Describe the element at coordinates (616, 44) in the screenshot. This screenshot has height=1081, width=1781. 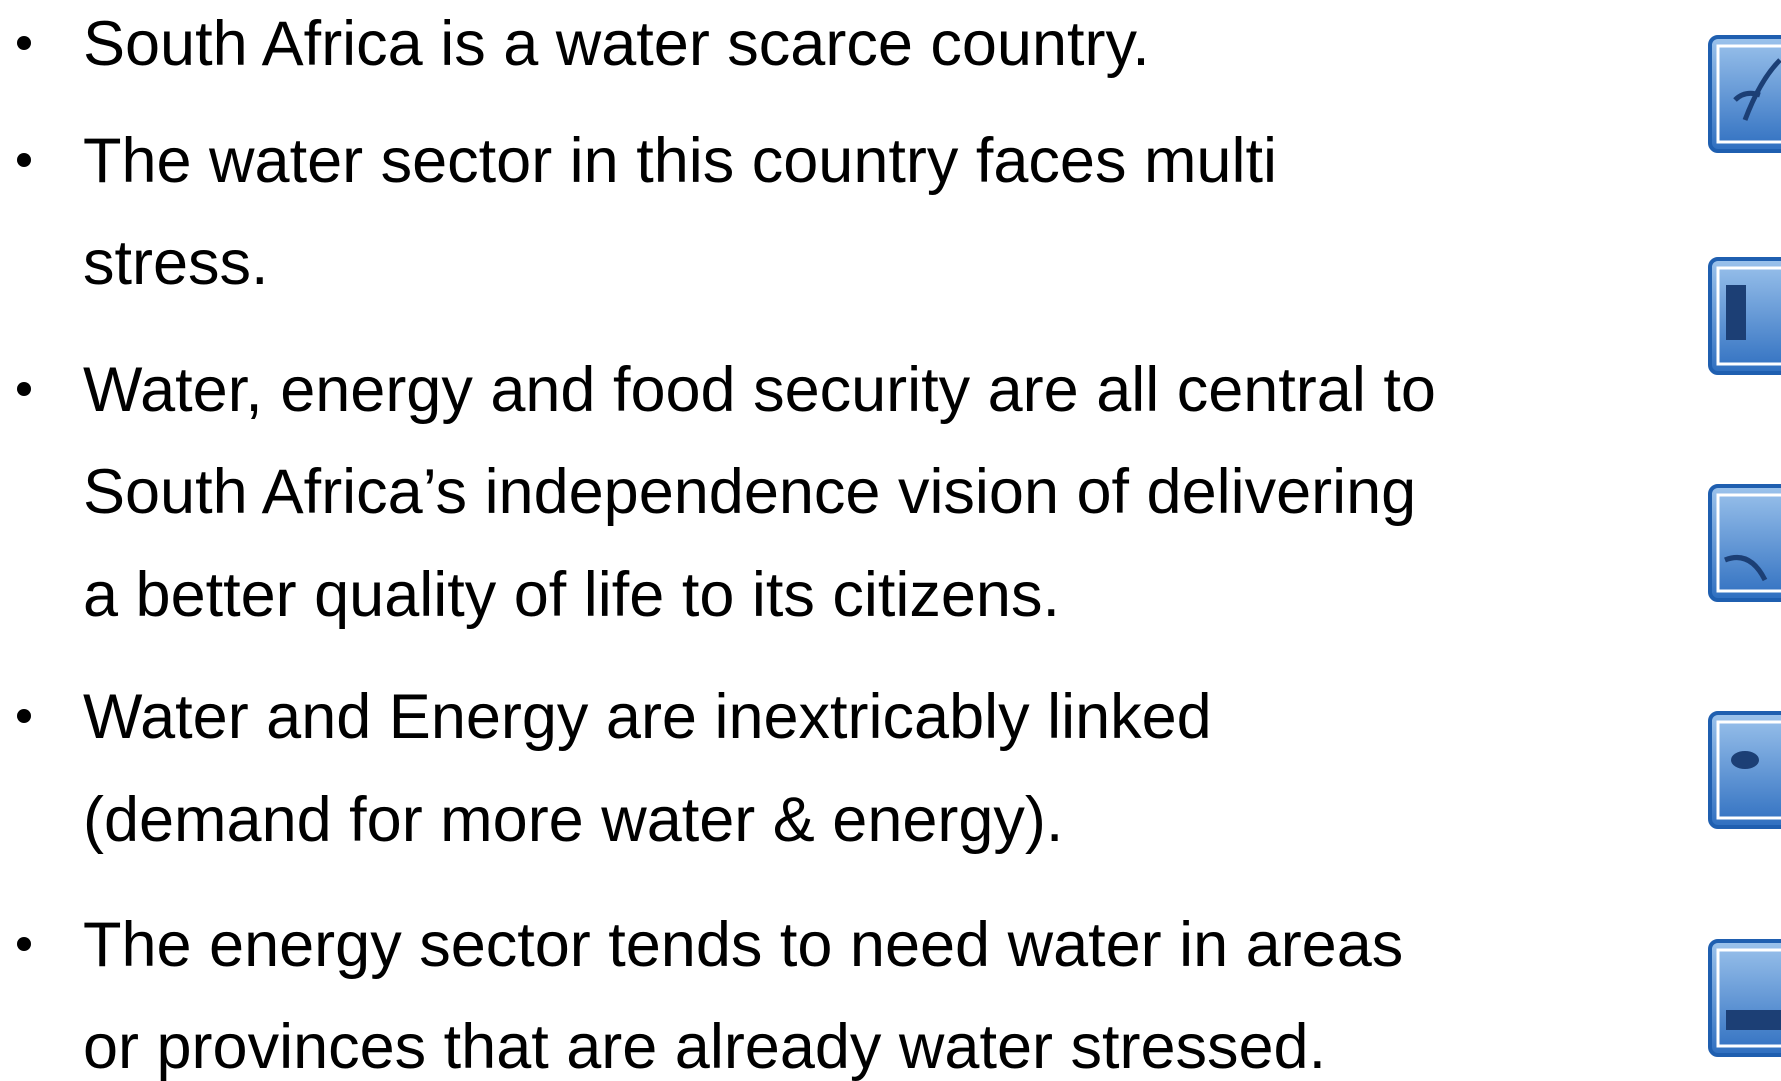
I see `bullet-line: South Africa is a water scarce country.` at that location.